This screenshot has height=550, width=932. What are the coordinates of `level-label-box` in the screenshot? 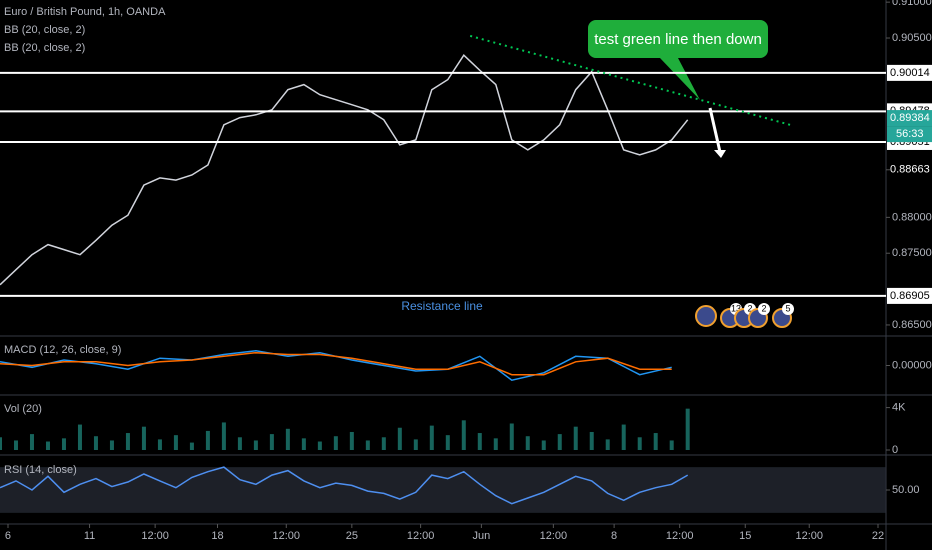 It's located at (909, 295).